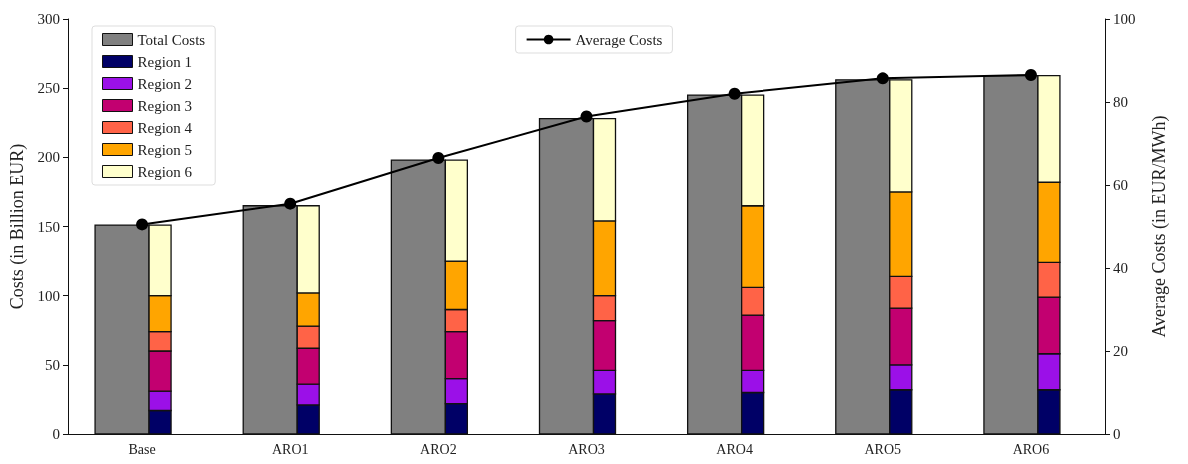 The width and height of the screenshot is (1188, 464). Describe the element at coordinates (1120, 351) in the screenshot. I see `y2-tick-label: 20` at that location.